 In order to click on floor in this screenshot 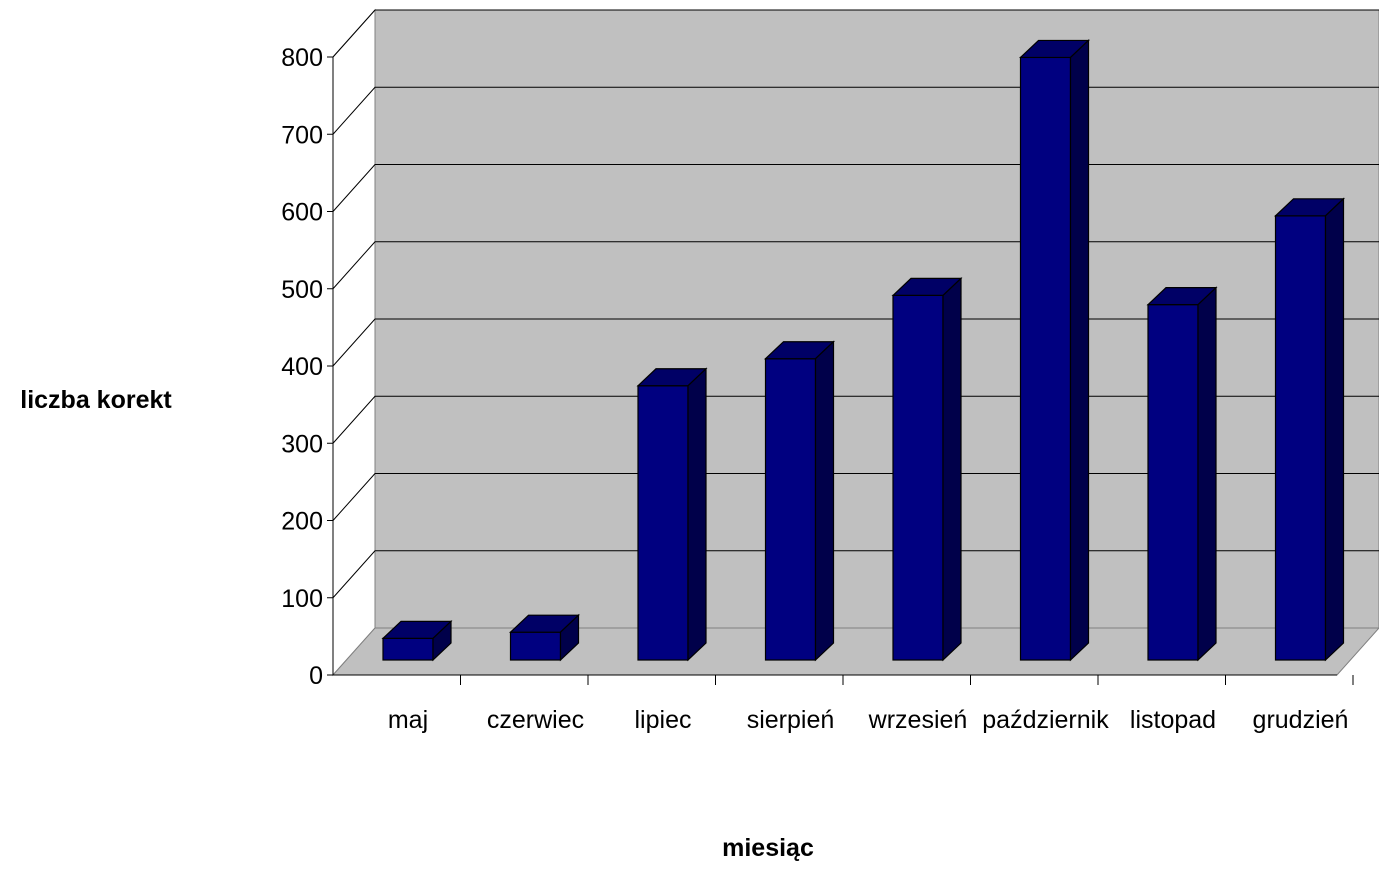, I will do `click(855, 651)`.